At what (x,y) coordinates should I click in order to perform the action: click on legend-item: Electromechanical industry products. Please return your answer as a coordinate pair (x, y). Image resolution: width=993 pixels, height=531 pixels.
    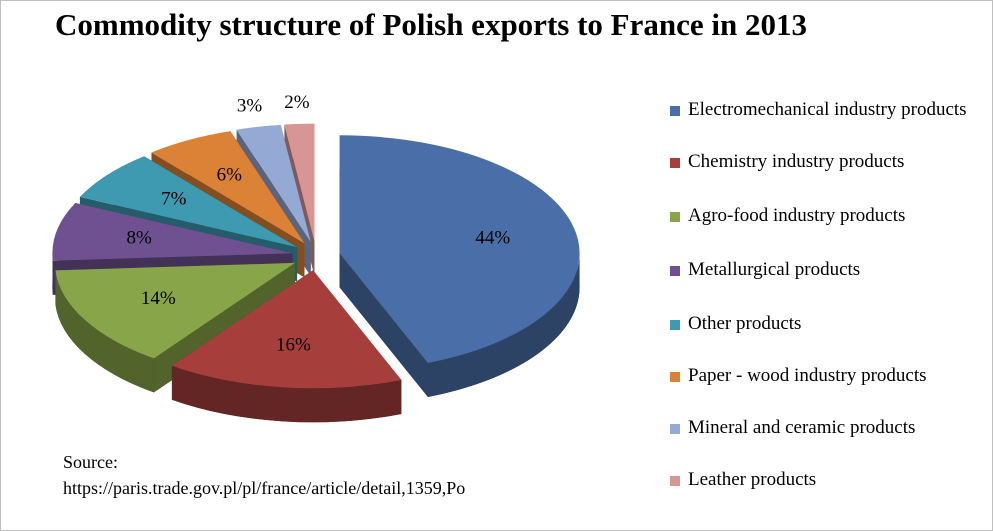
    Looking at the image, I should click on (826, 110).